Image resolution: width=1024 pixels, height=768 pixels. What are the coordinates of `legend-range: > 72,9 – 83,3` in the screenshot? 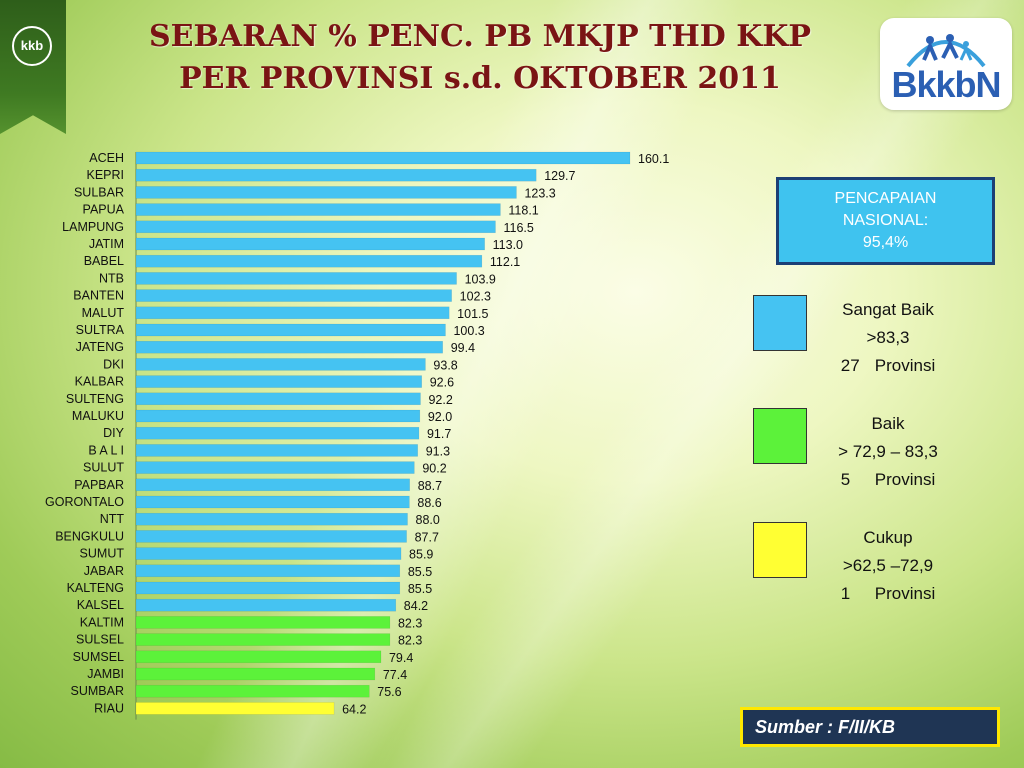 It's located at (888, 451).